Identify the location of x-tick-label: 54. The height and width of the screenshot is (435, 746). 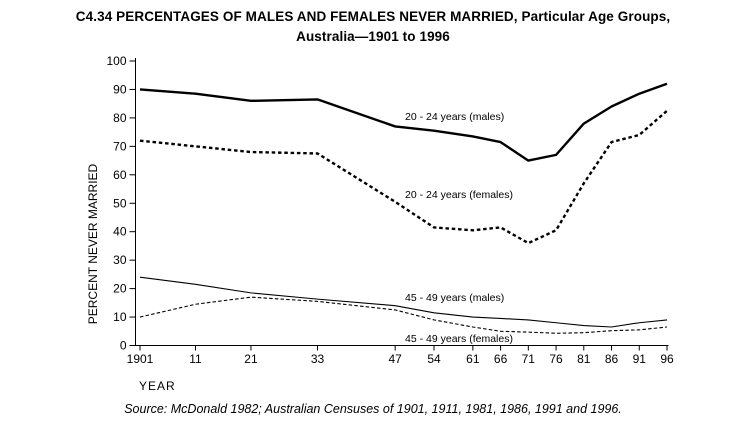
(434, 359).